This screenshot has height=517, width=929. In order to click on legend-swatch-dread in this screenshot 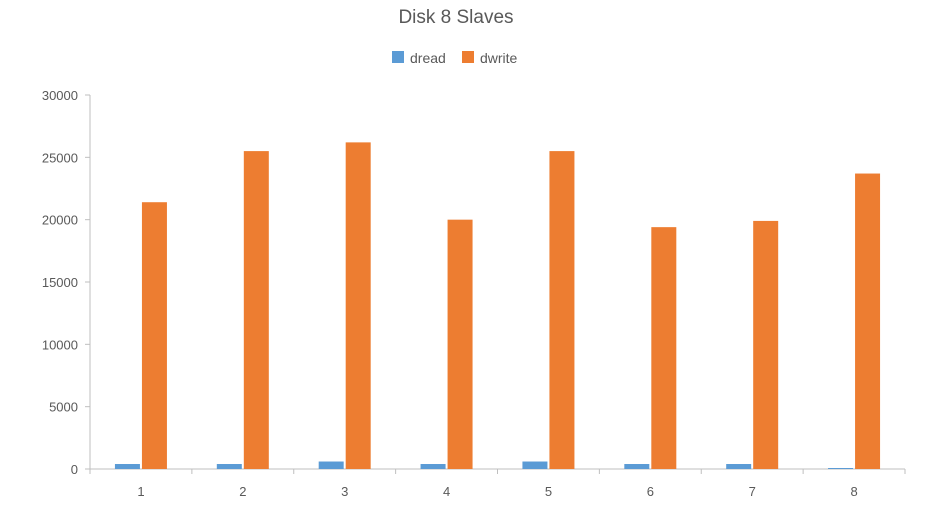, I will do `click(398, 57)`.